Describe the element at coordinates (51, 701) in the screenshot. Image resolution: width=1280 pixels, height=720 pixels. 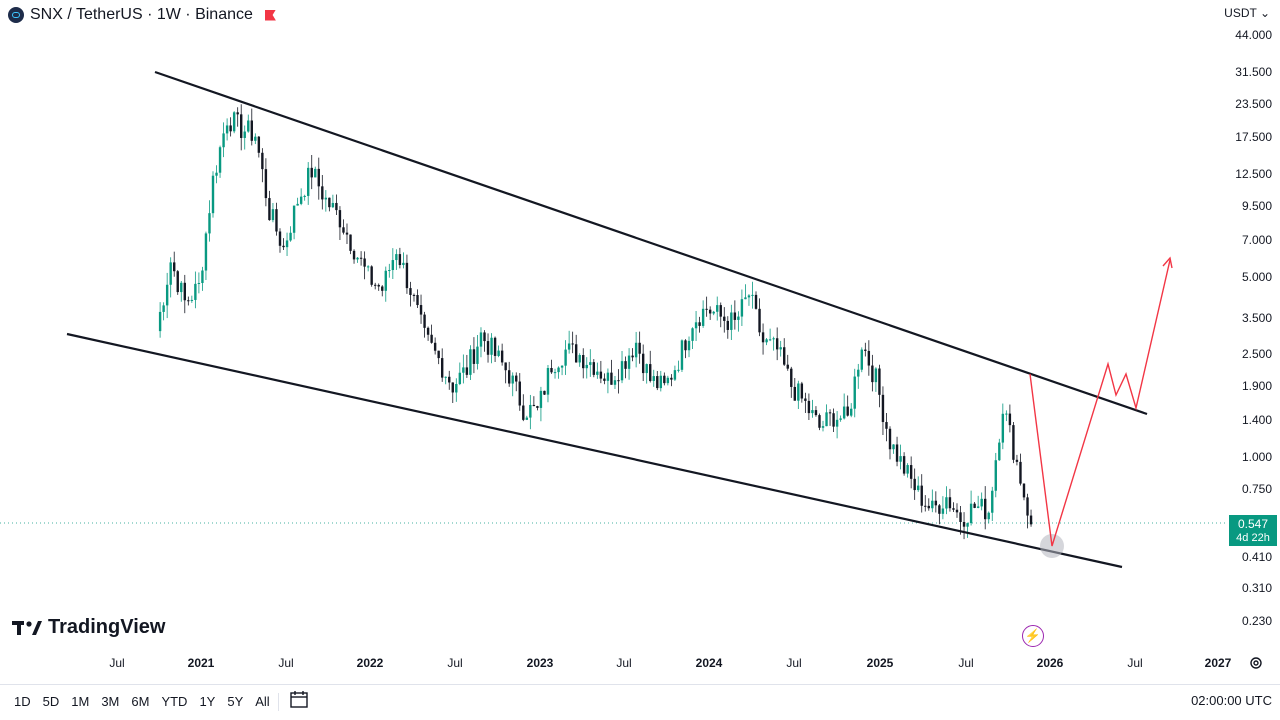
I see `range-button-5d: 5D` at that location.